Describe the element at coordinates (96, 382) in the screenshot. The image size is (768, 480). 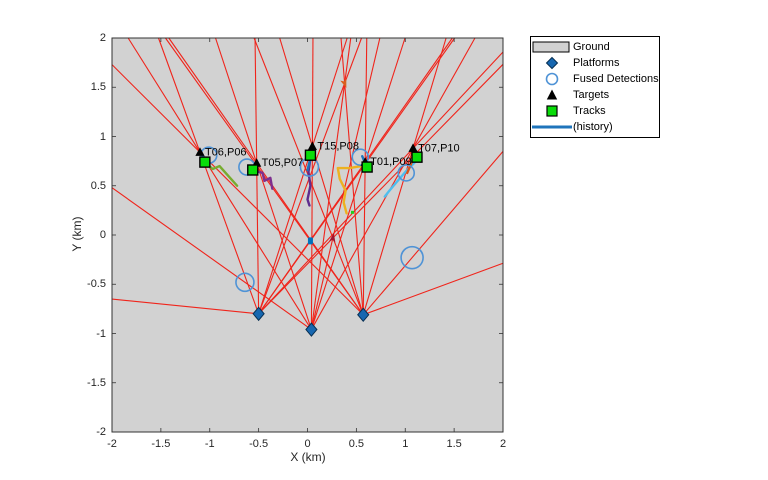
I see `y-tick-label: -1.5` at that location.